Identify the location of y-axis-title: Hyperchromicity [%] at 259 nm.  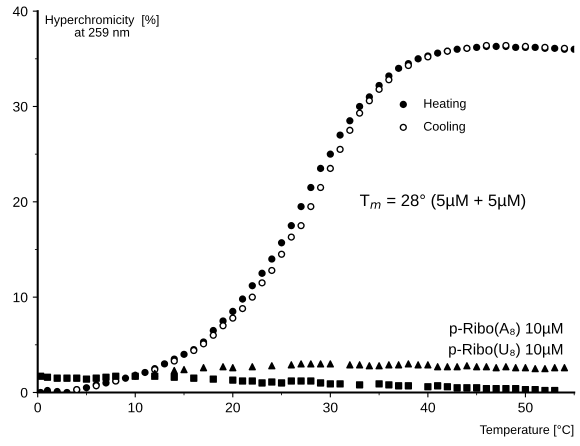
(102, 25).